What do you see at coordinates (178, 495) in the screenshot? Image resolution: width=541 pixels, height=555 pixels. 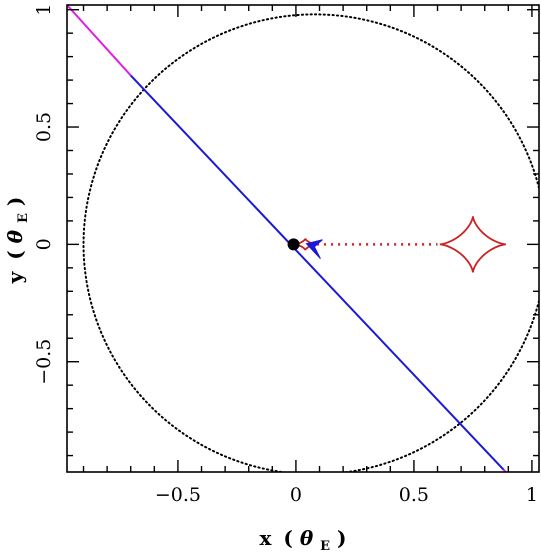 I see `x-tick-label: −0.5` at bounding box center [178, 495].